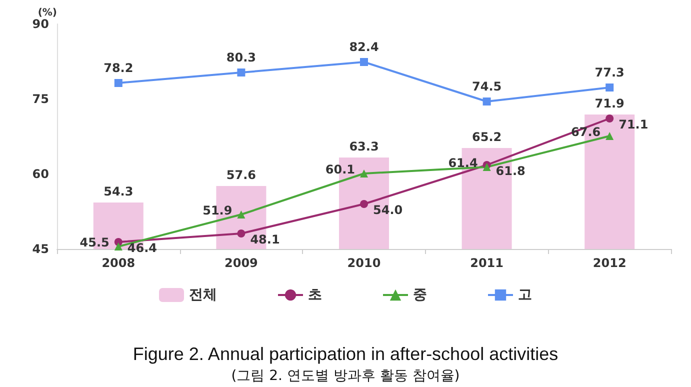 The image size is (691, 387). What do you see at coordinates (40, 174) in the screenshot?
I see `y-tick-label: 60` at bounding box center [40, 174].